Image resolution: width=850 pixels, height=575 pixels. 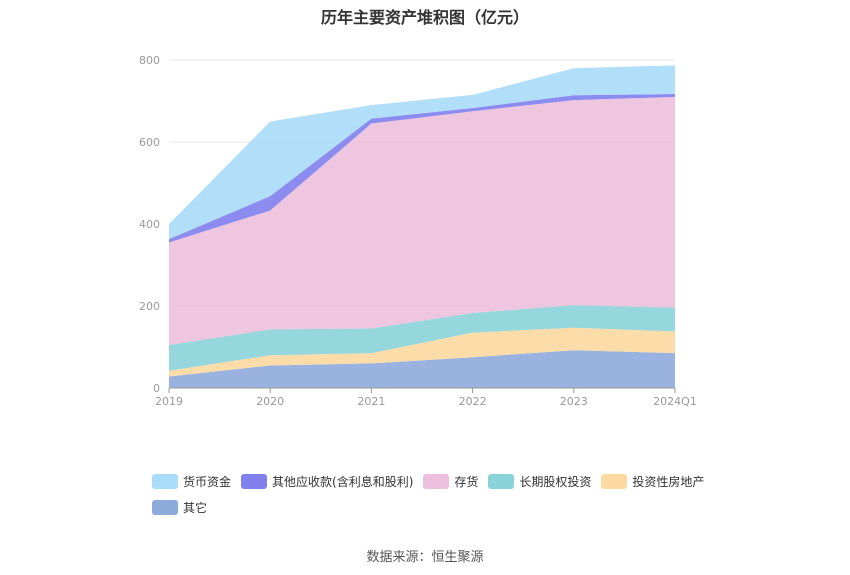 I want to click on x-tick-label: 2024Q1, so click(x=675, y=401).